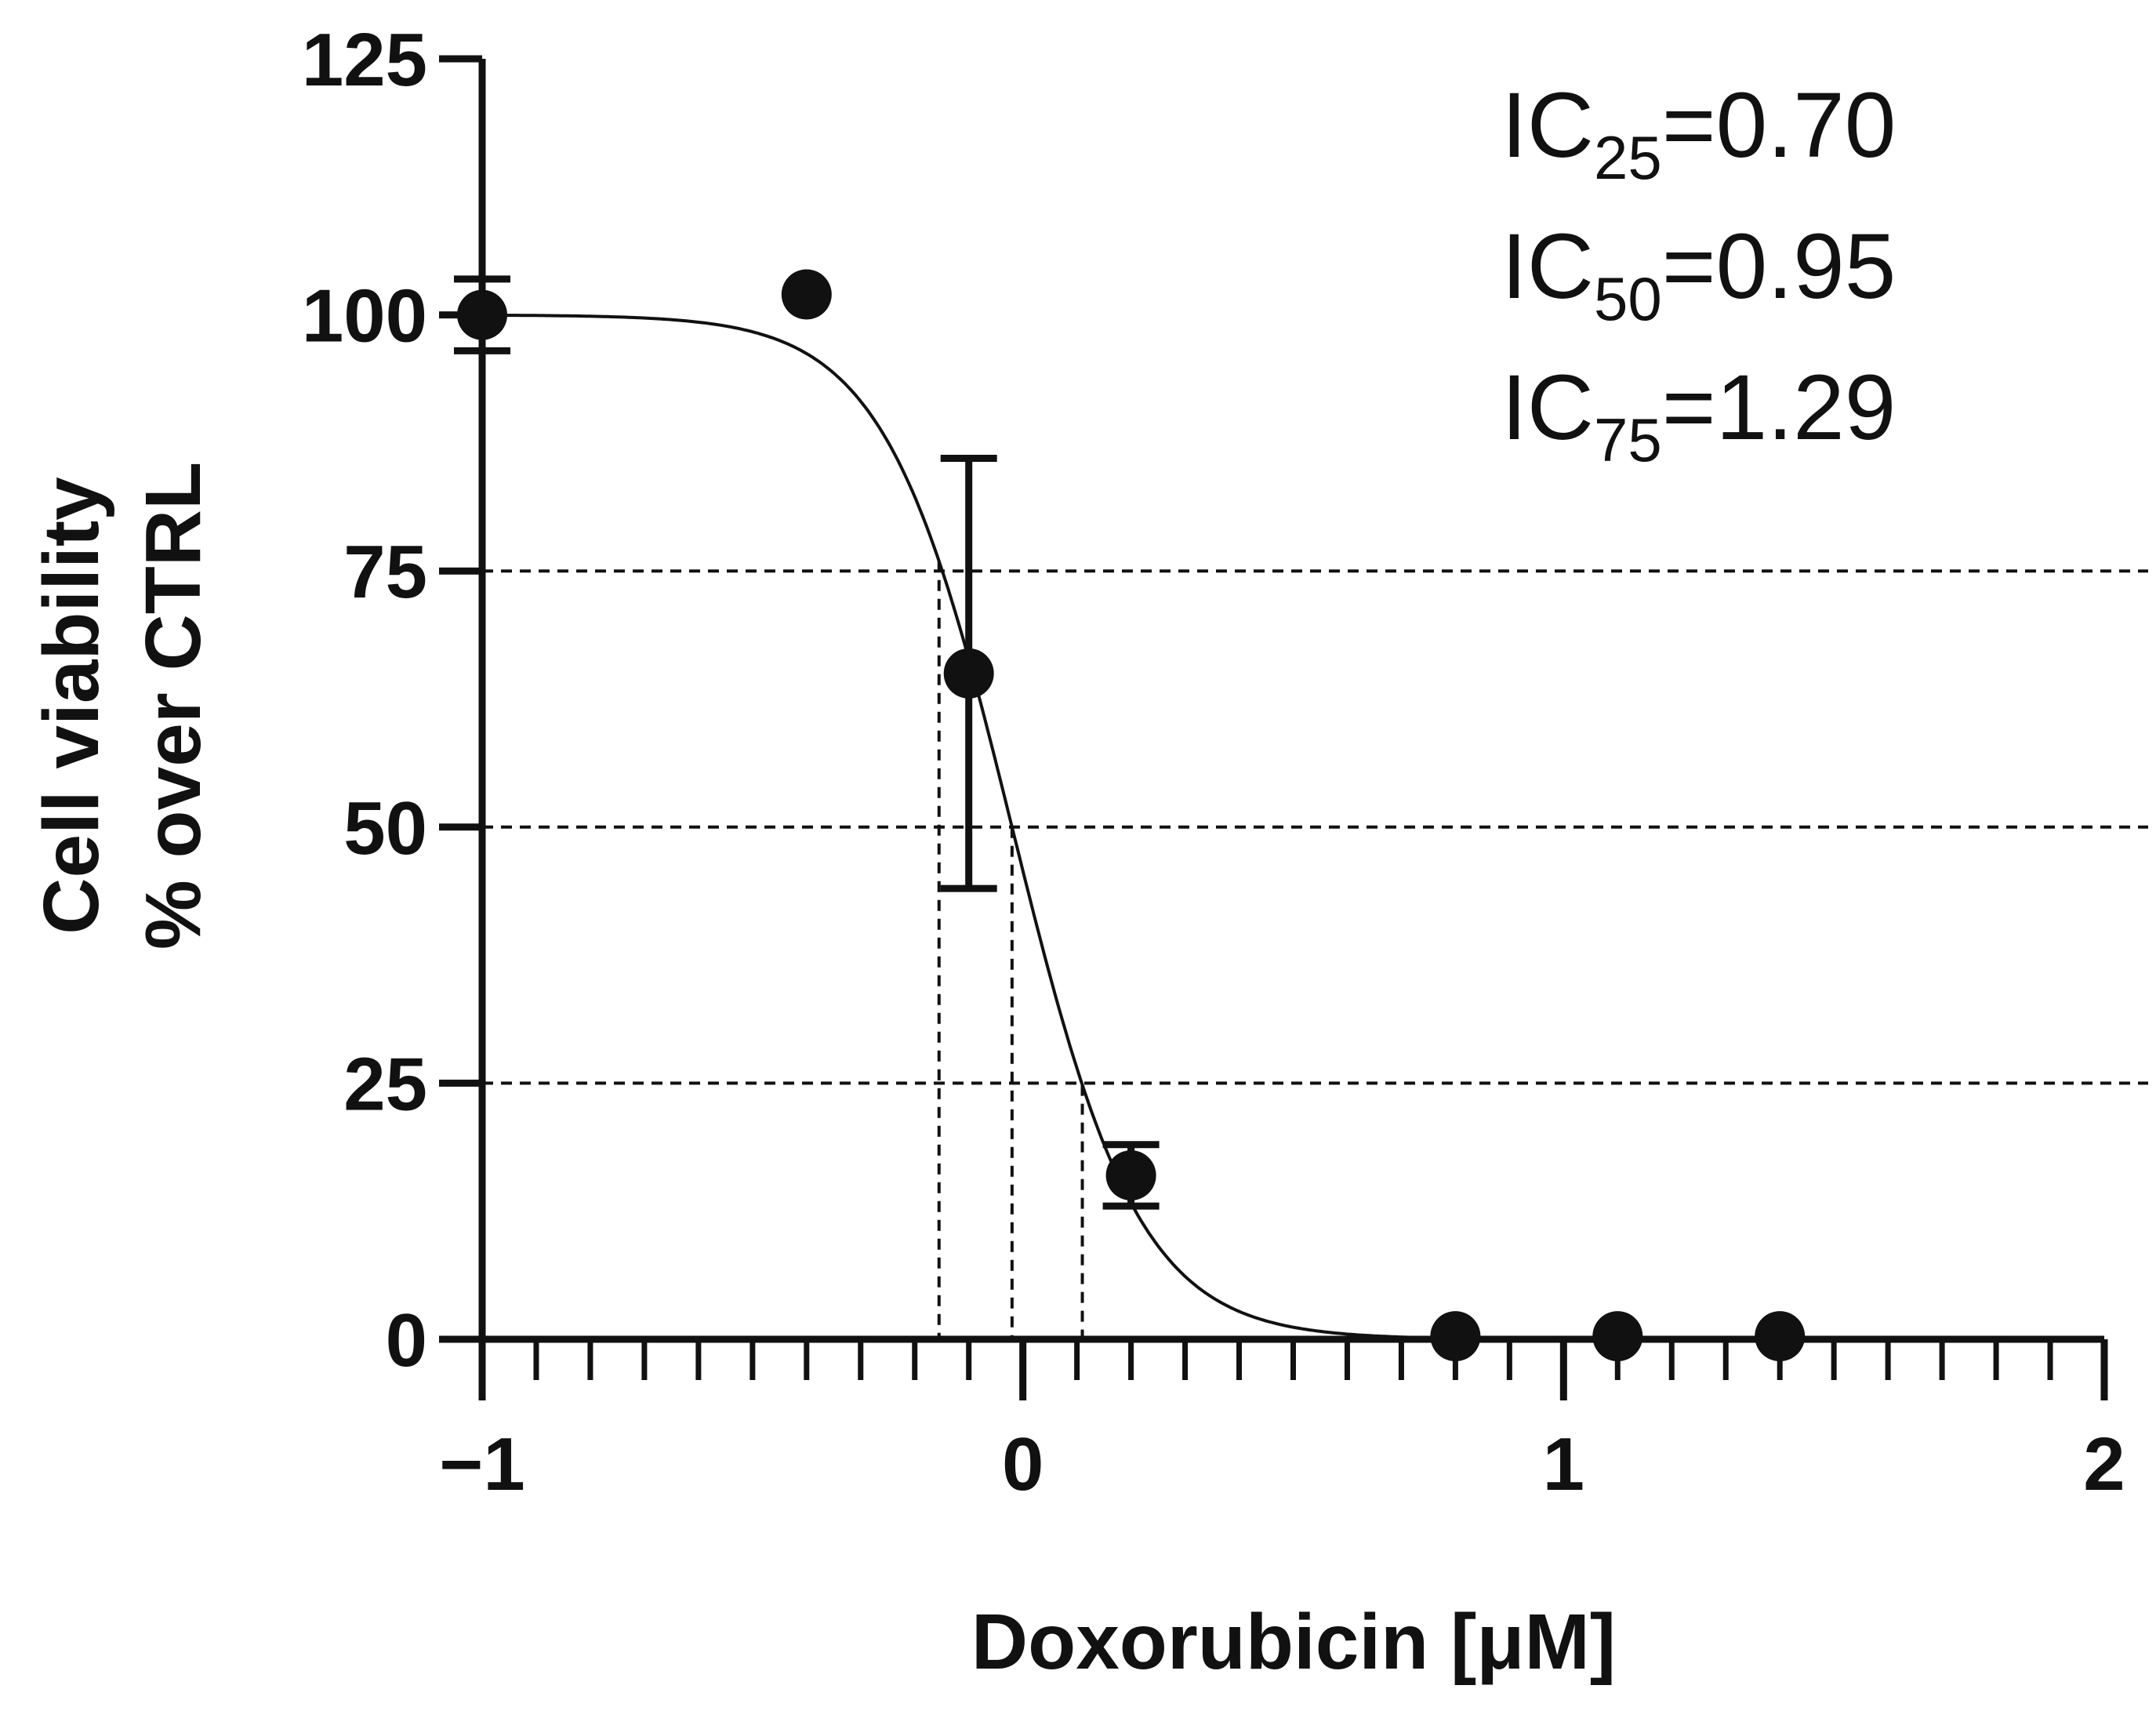 The image size is (2156, 1718). Describe the element at coordinates (1779, 266) in the screenshot. I see `ic50-value: =0.95` at that location.